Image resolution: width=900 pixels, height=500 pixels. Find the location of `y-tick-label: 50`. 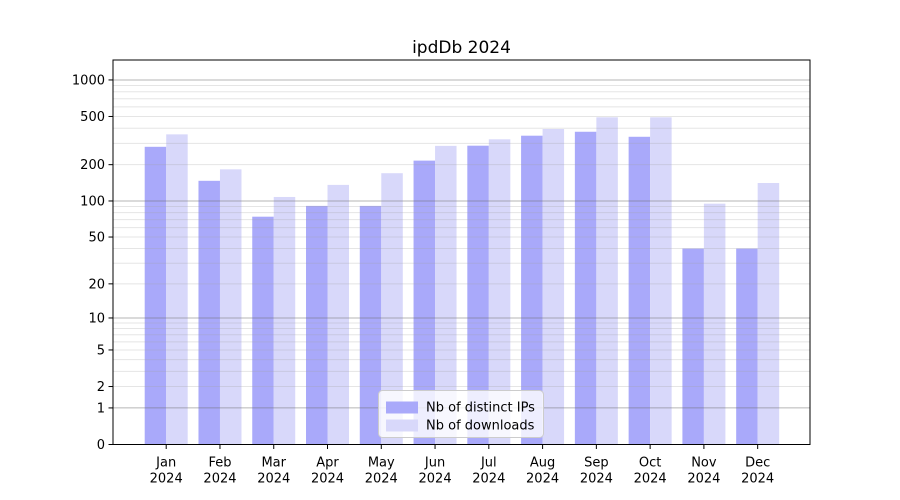

y-tick-label: 50 is located at coordinates (96, 238).